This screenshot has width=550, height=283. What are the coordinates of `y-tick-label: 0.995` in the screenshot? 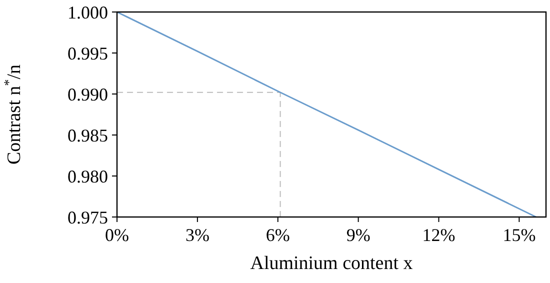 It's located at (88, 53).